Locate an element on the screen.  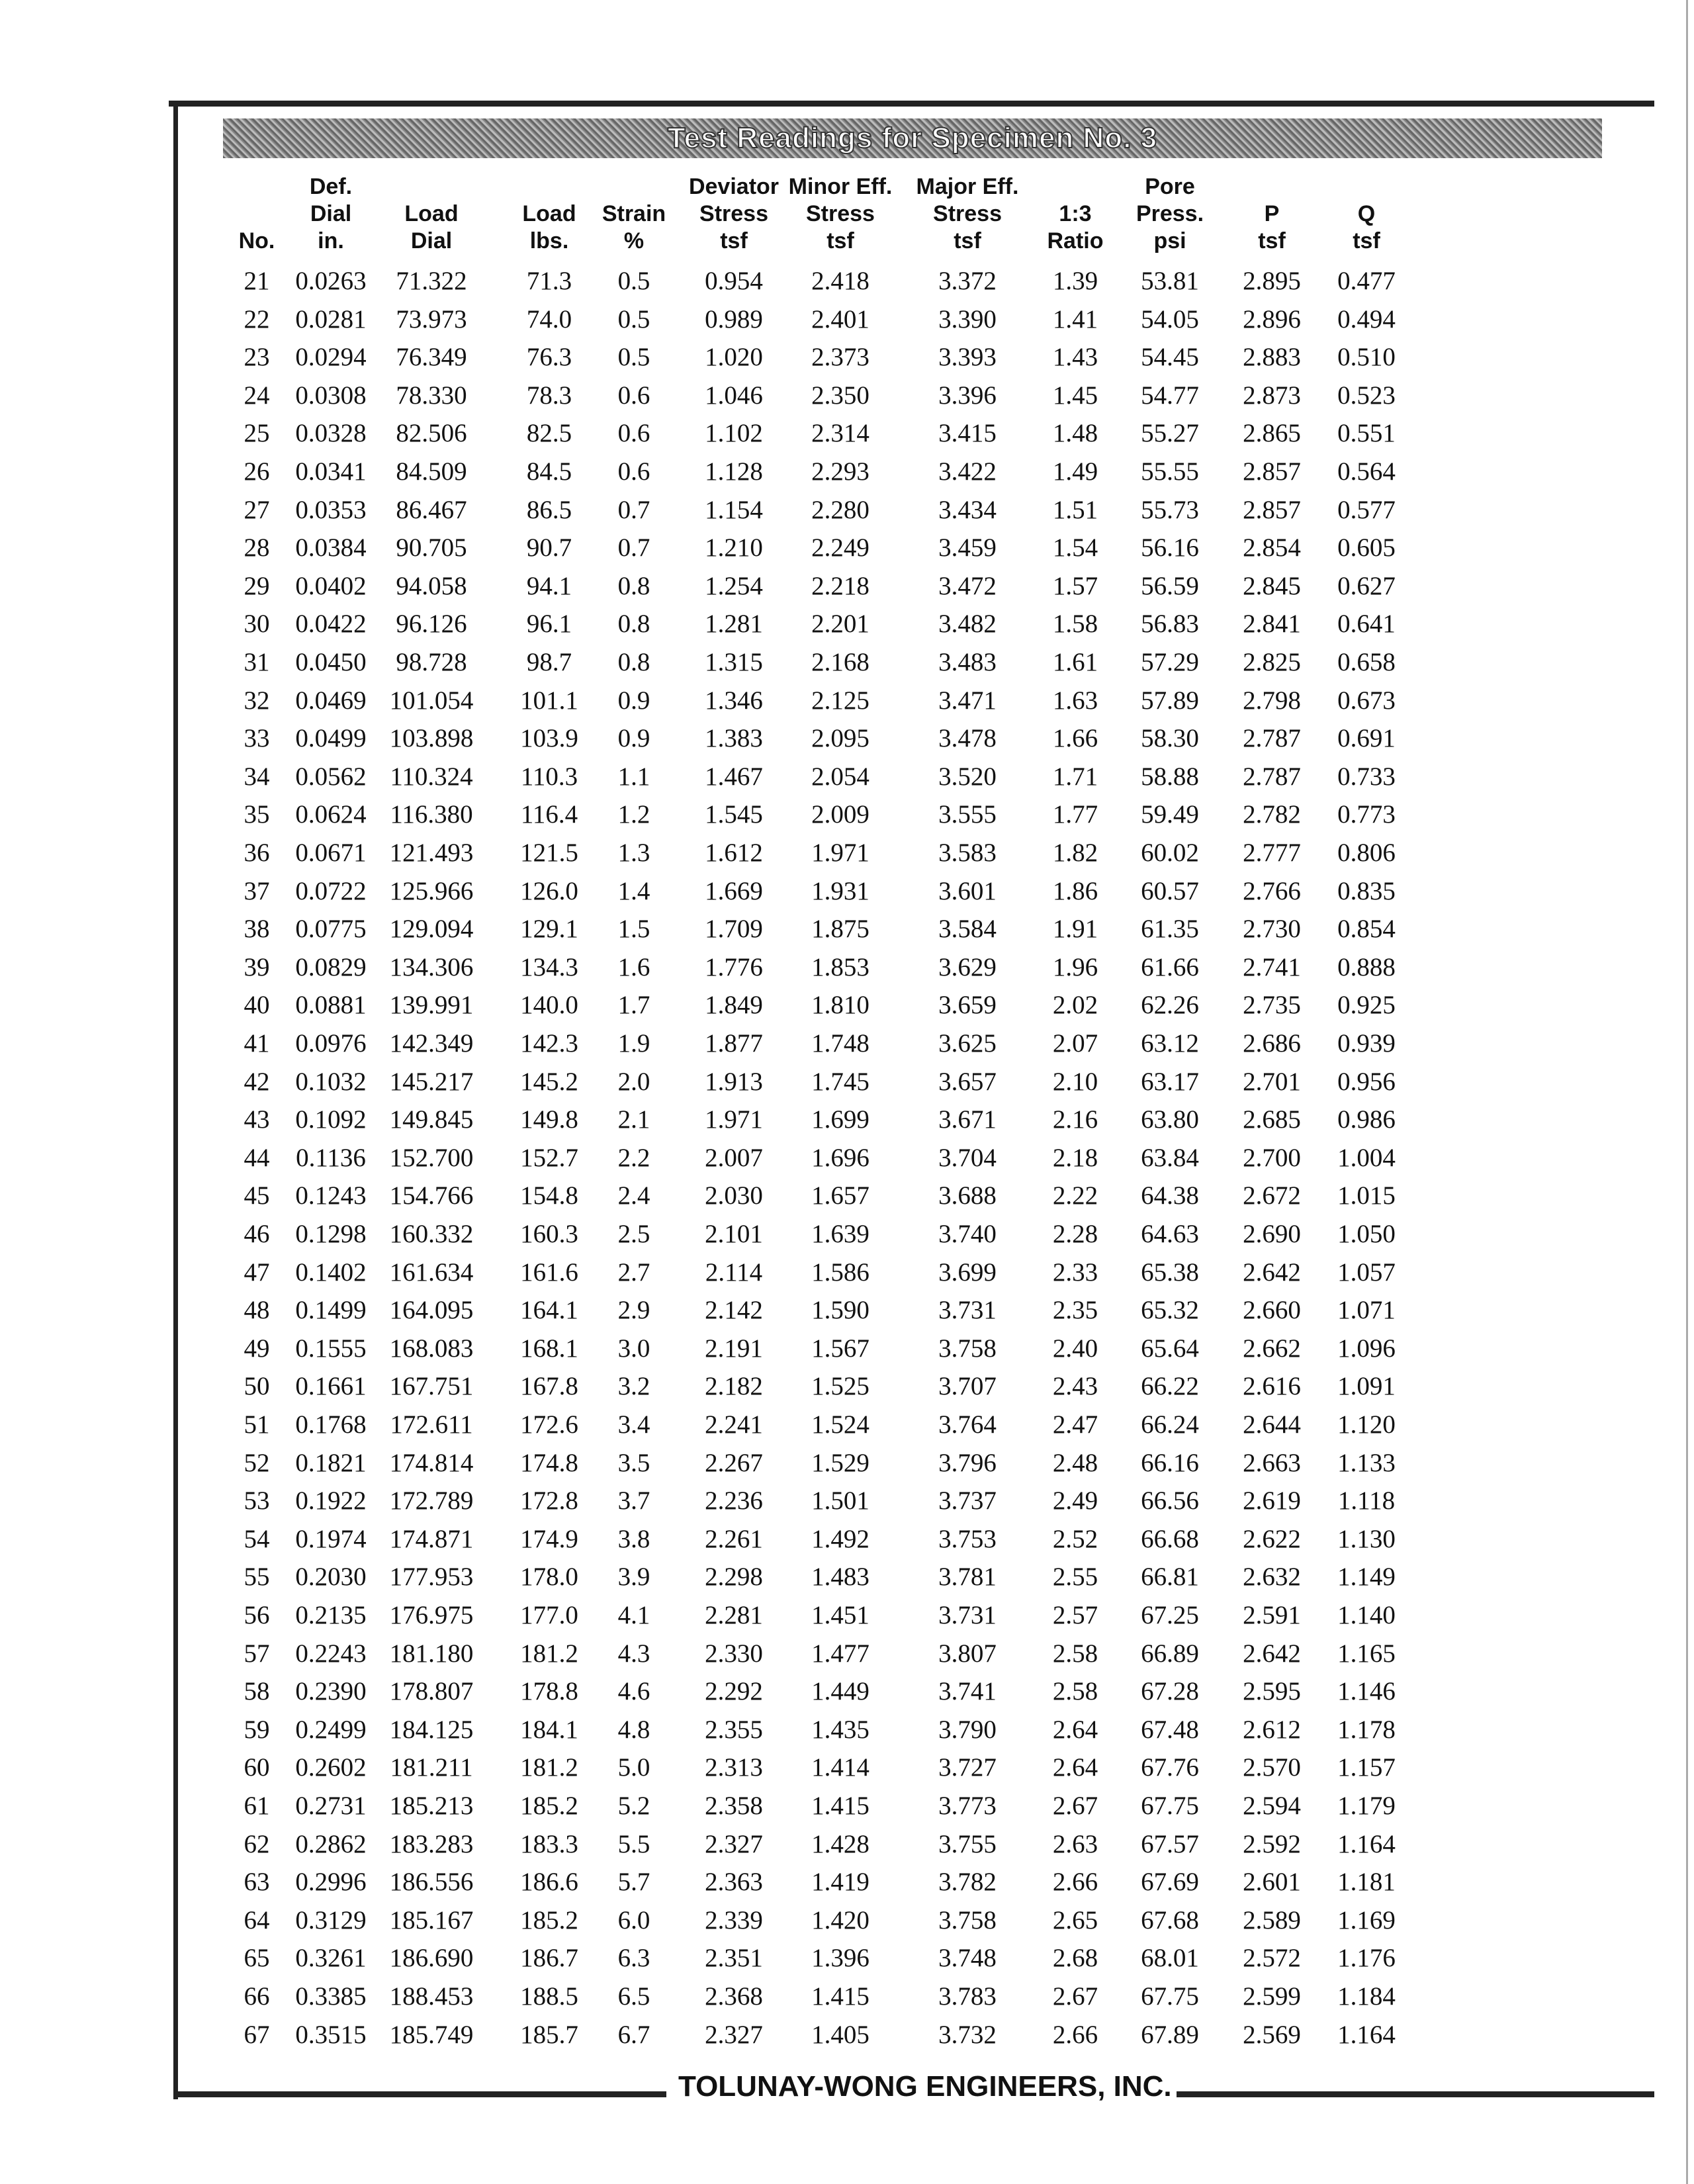
cell-load-lbs: 134.3 is located at coordinates (549, 967).